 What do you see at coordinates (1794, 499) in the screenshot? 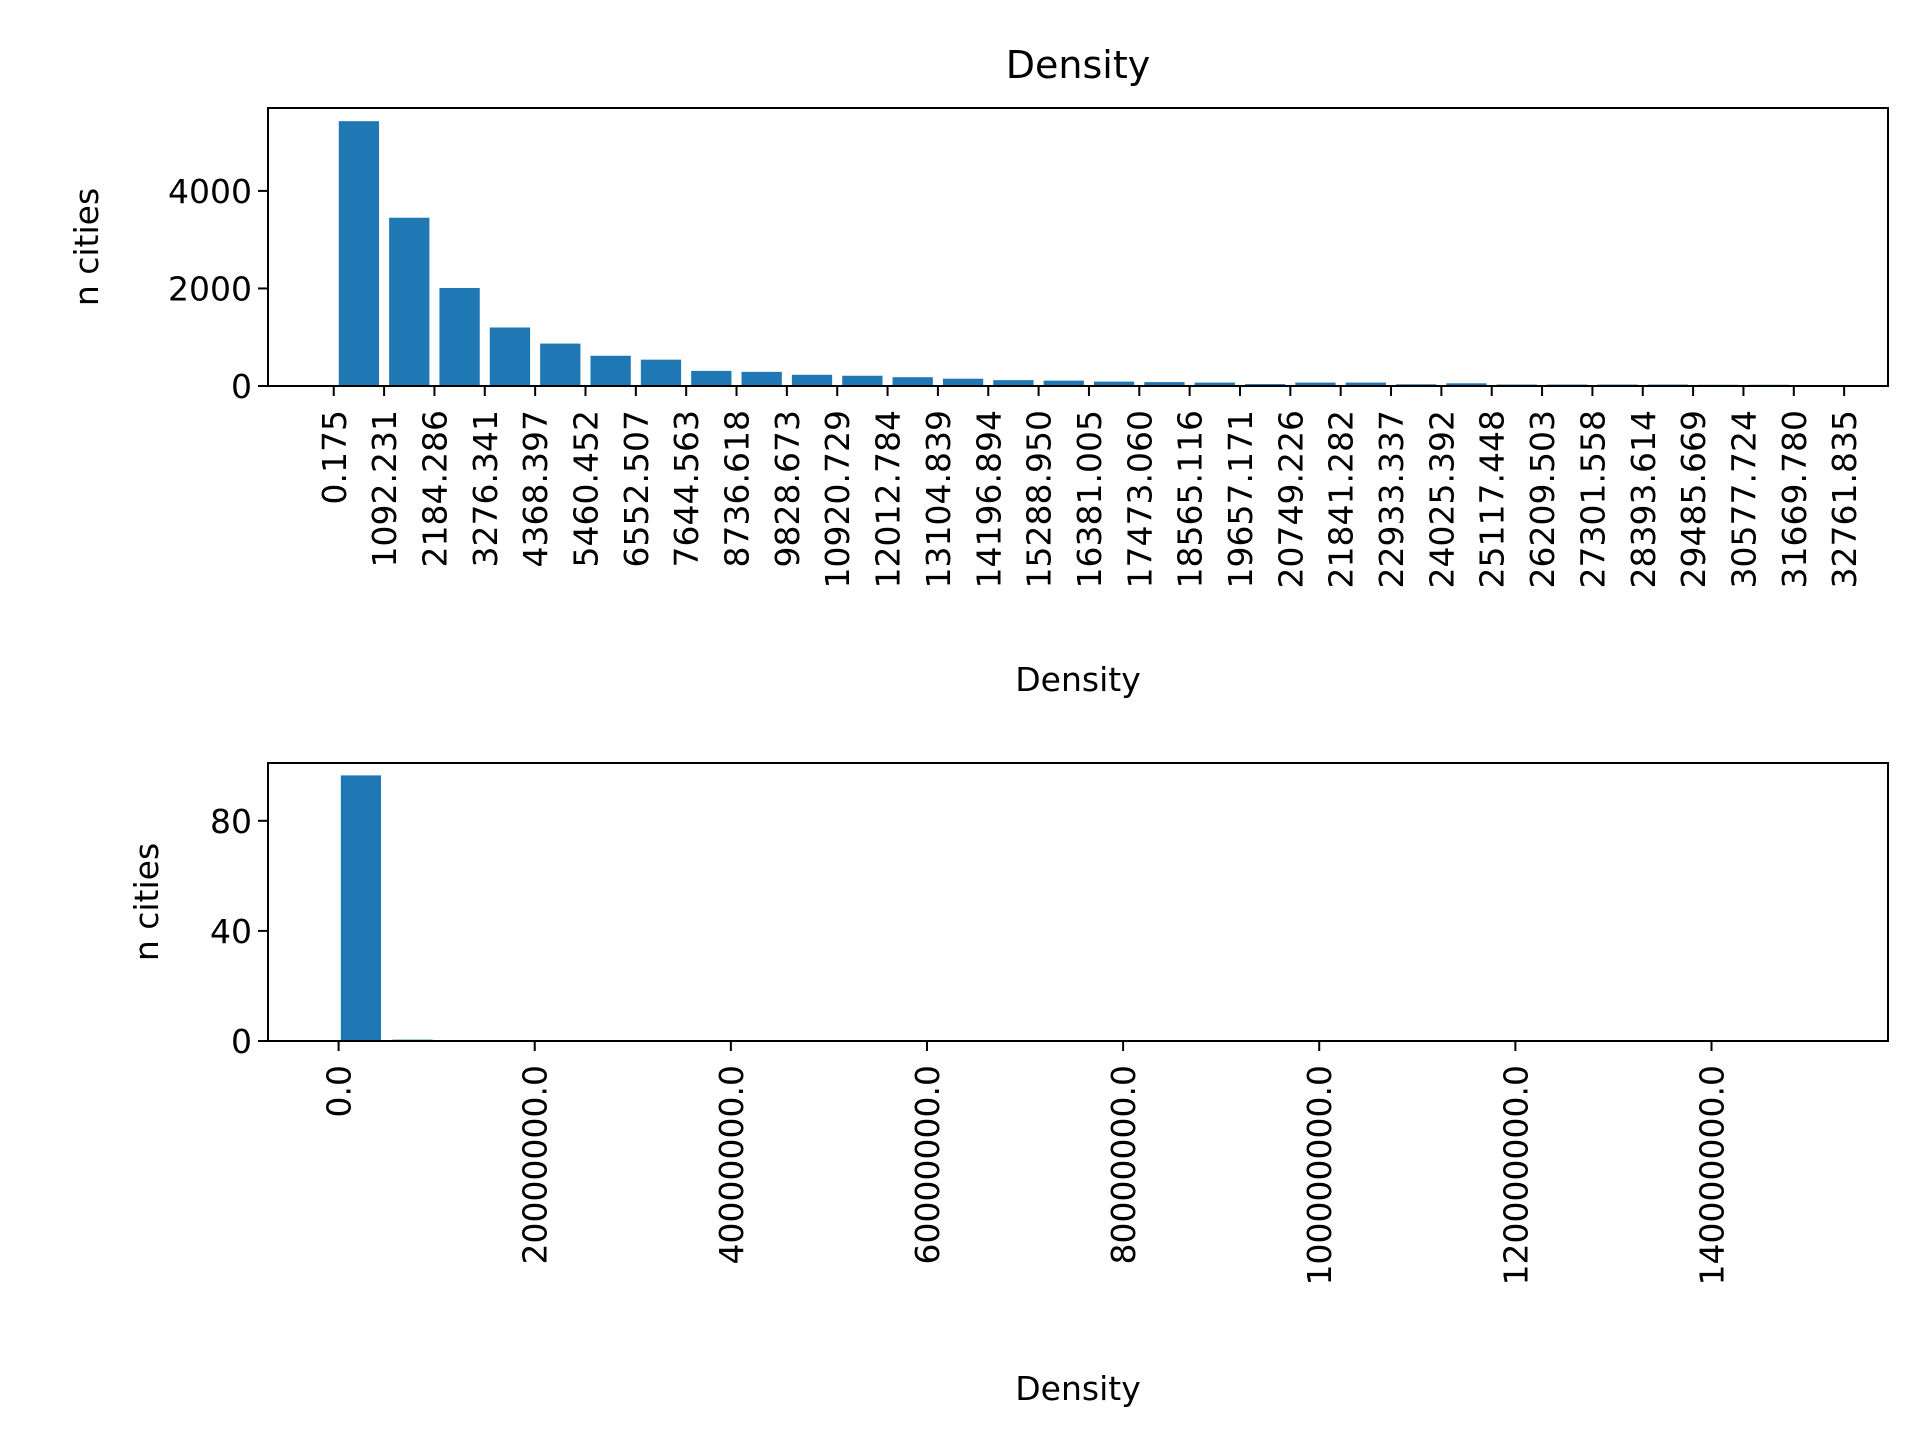
I see `x-tick-label: 31669.780` at bounding box center [1794, 499].